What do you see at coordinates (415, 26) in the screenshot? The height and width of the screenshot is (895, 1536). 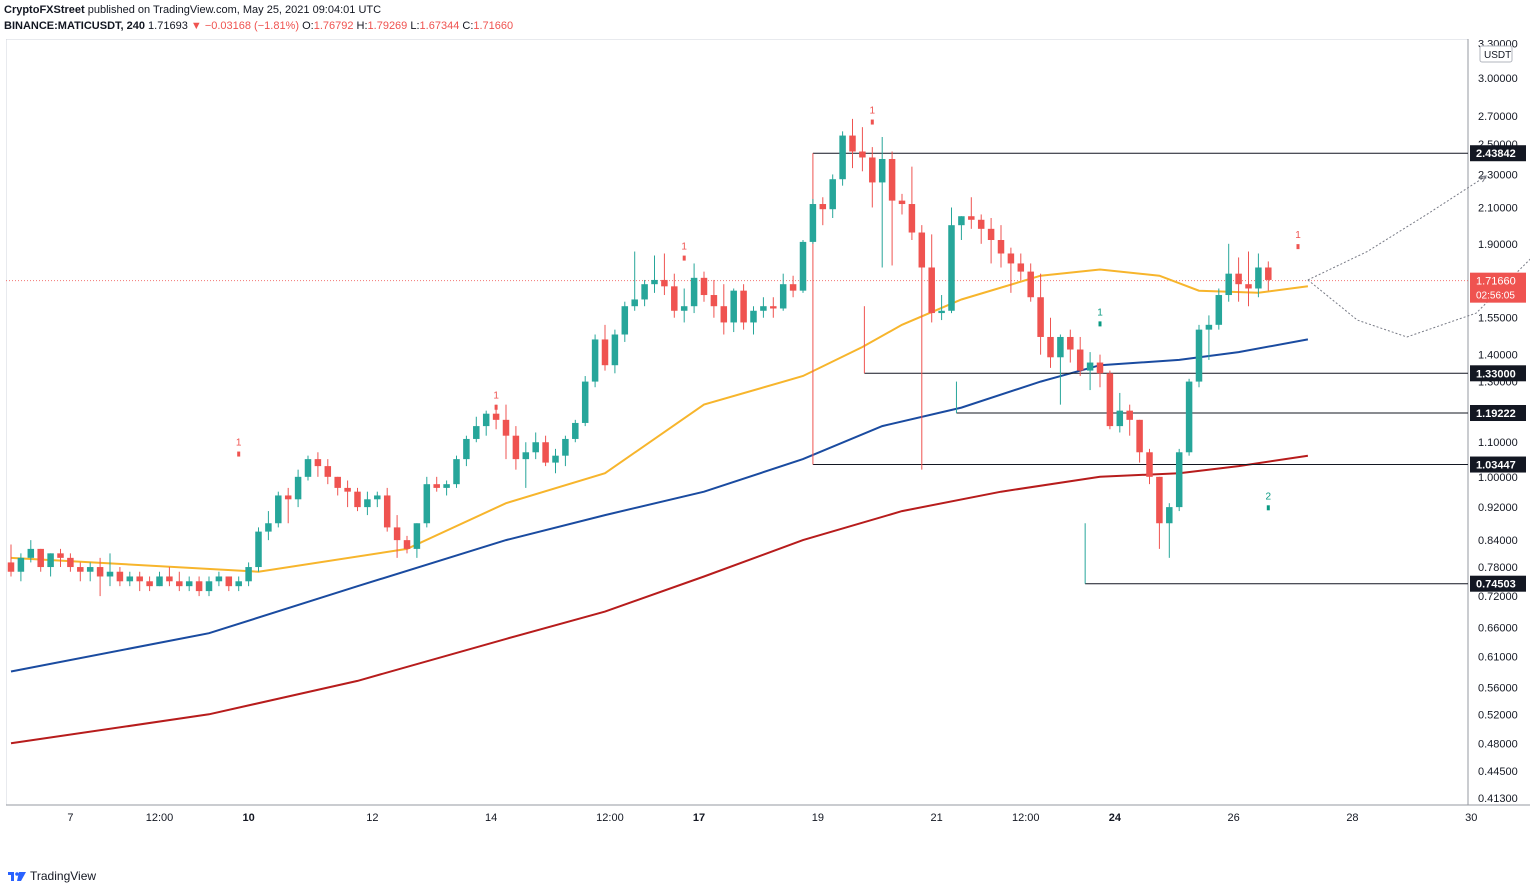 I see `low-label: L:` at bounding box center [415, 26].